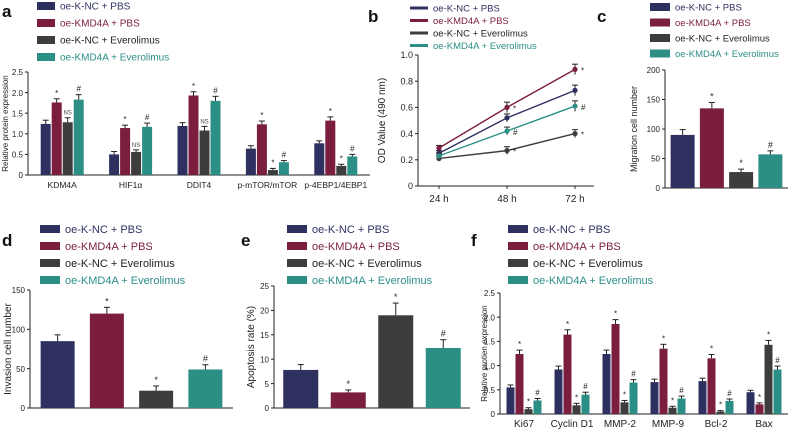 This screenshot has width=788, height=430. What do you see at coordinates (406, 160) in the screenshot?
I see `y-tick-label: 0.2` at bounding box center [406, 160].